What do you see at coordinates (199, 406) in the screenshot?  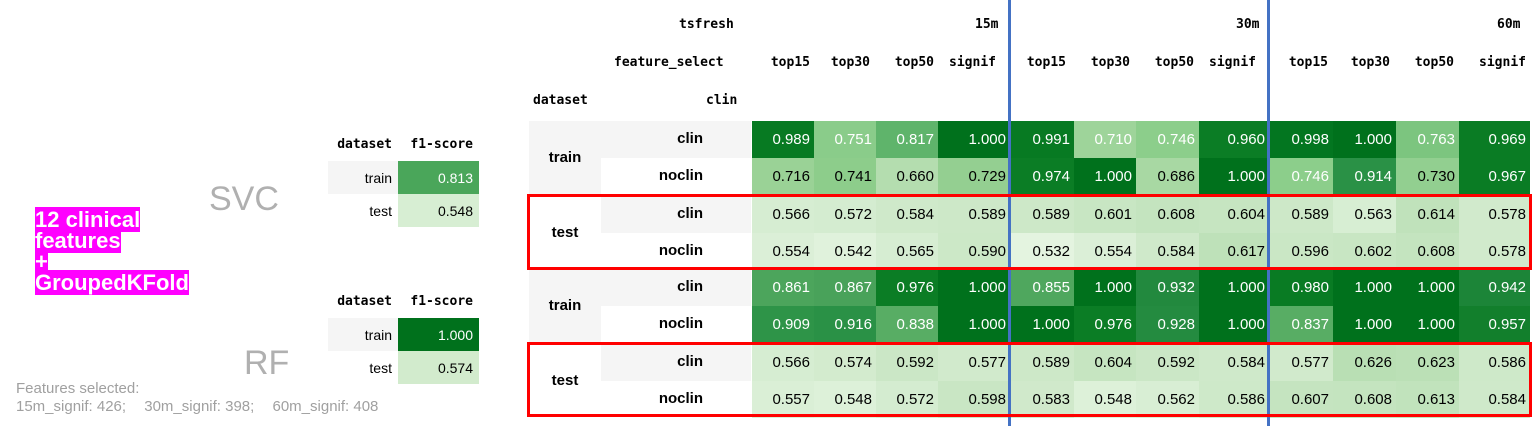 I see `features-note-30m: 30m_signif: 398;` at bounding box center [199, 406].